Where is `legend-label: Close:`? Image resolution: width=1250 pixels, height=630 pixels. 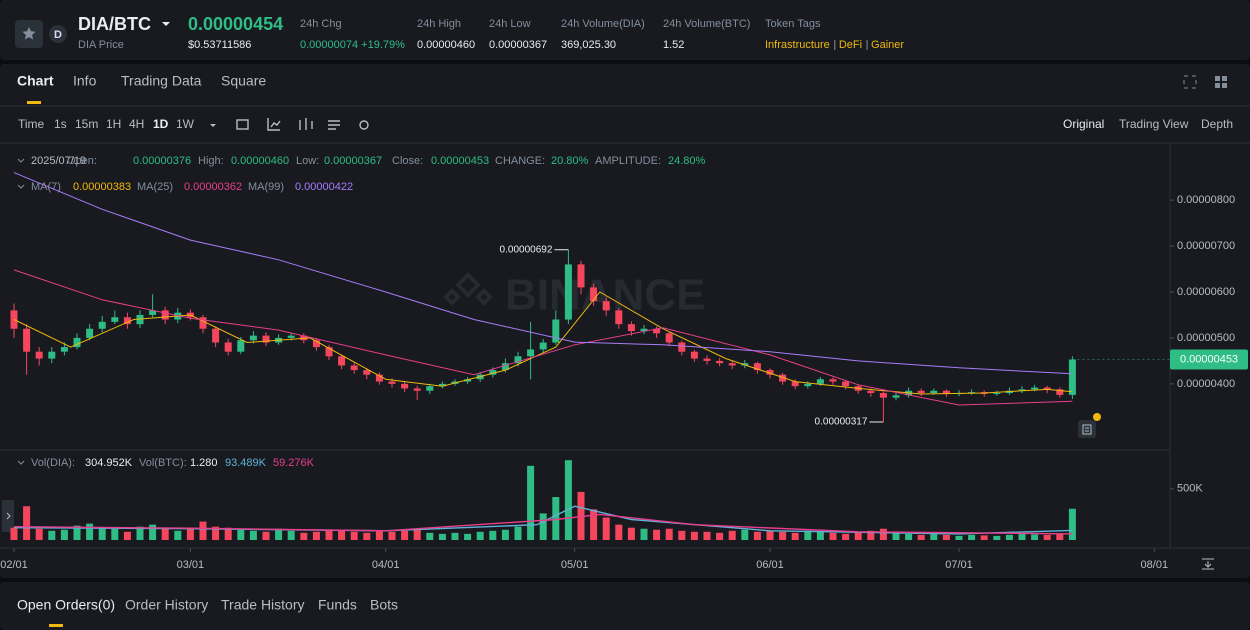
legend-label: Close: is located at coordinates (407, 161).